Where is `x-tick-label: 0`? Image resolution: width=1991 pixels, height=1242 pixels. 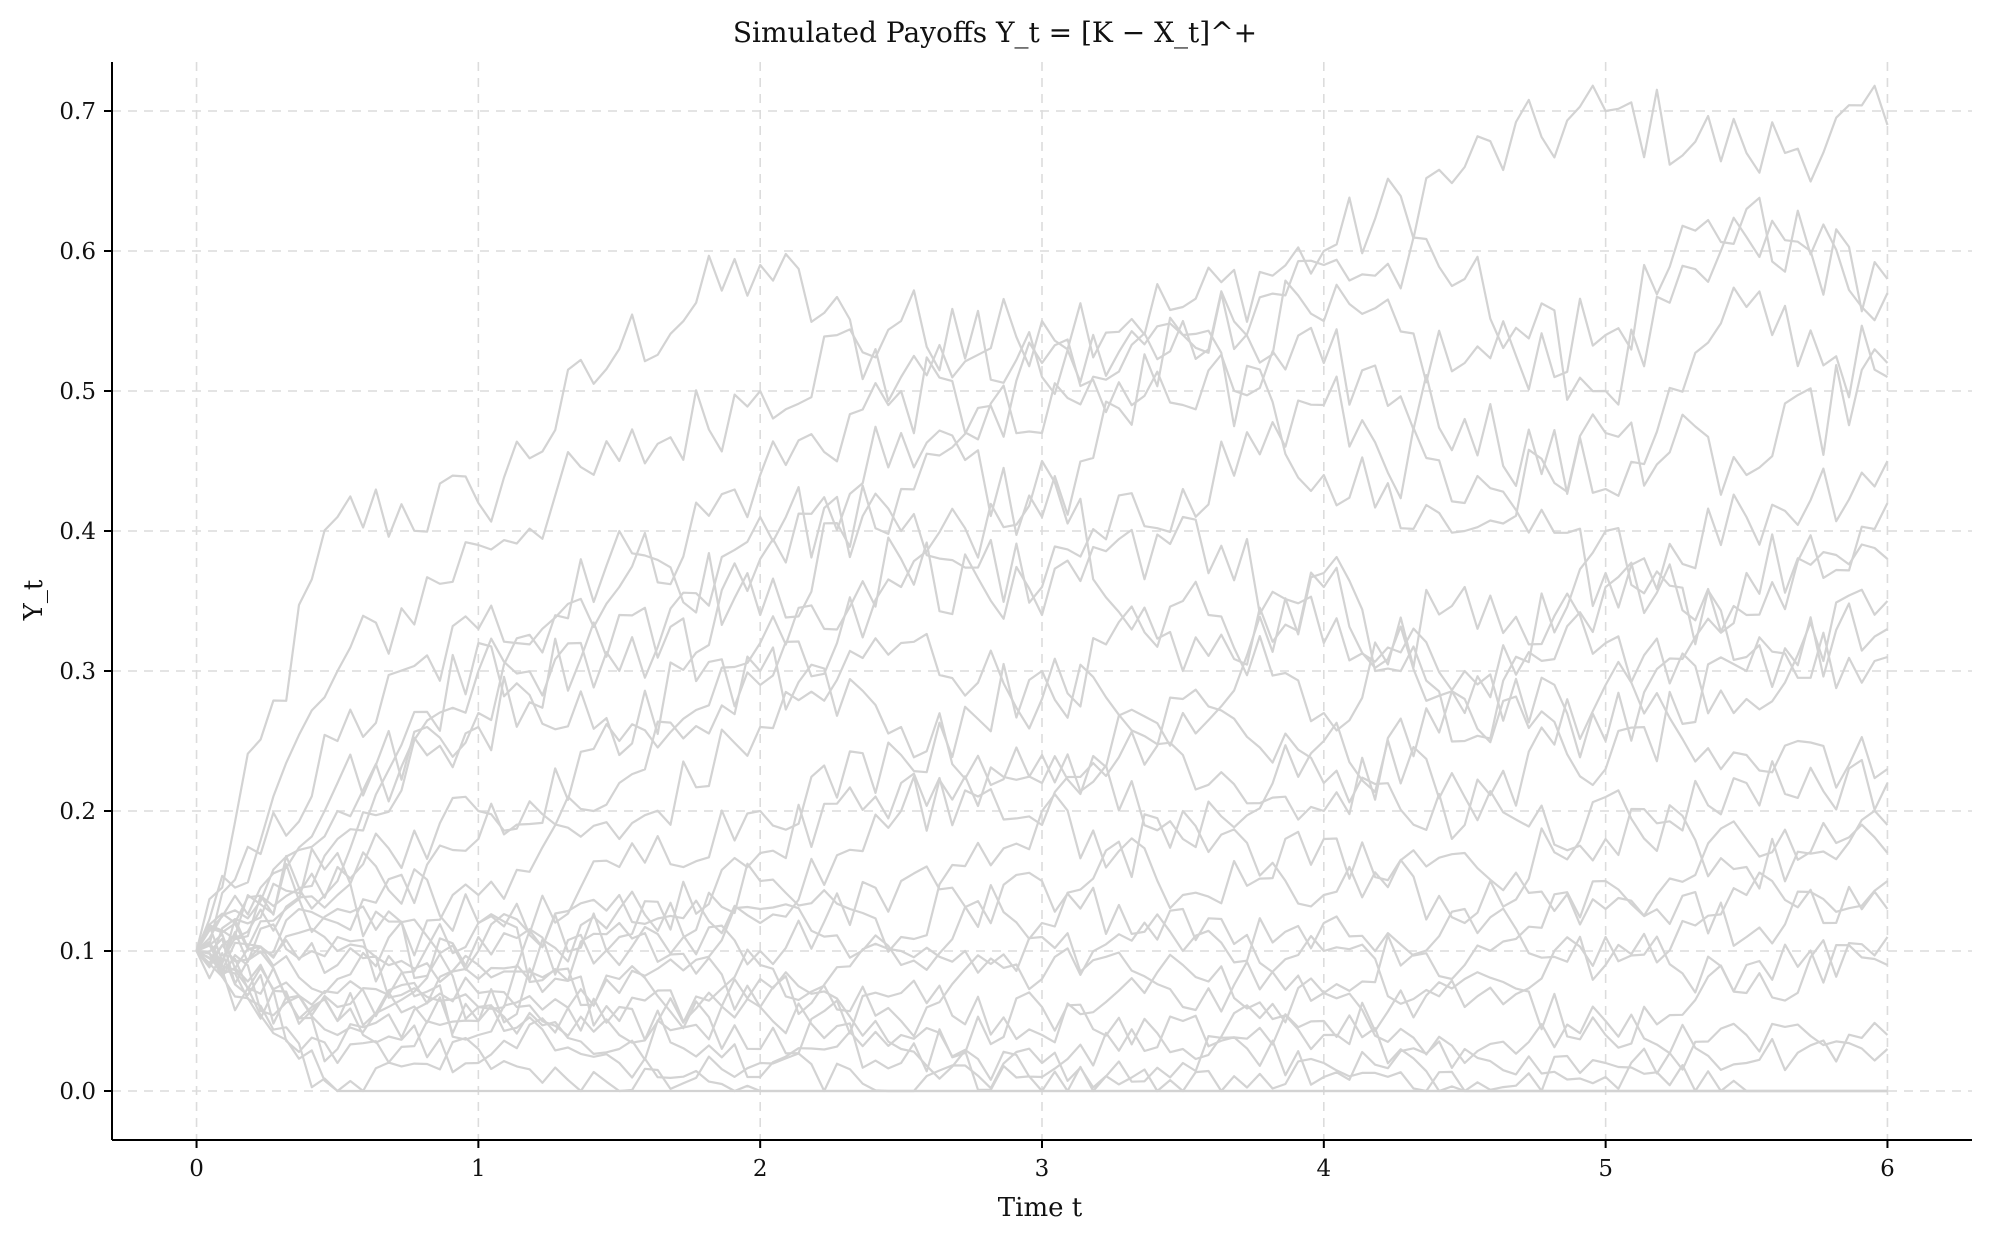 x-tick-label: 0 is located at coordinates (196, 1169).